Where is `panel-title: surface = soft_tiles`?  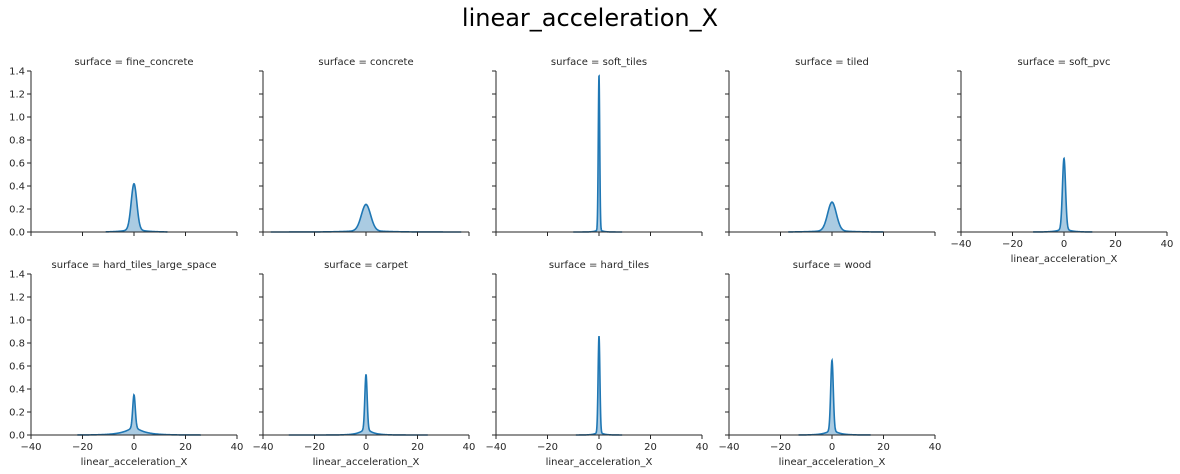 panel-title: surface = soft_tiles is located at coordinates (599, 62).